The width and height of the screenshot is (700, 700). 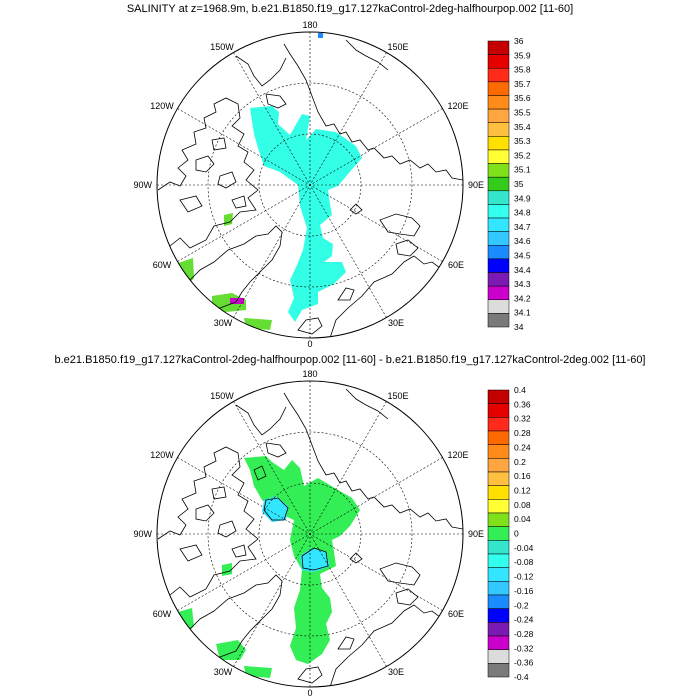 I want to click on colorbar-label: -0.32, so click(x=524, y=648).